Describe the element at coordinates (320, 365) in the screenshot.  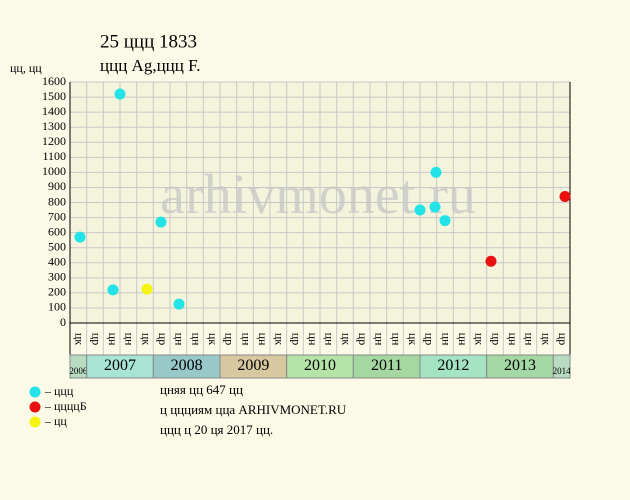
I see `year-label: 2010` at that location.